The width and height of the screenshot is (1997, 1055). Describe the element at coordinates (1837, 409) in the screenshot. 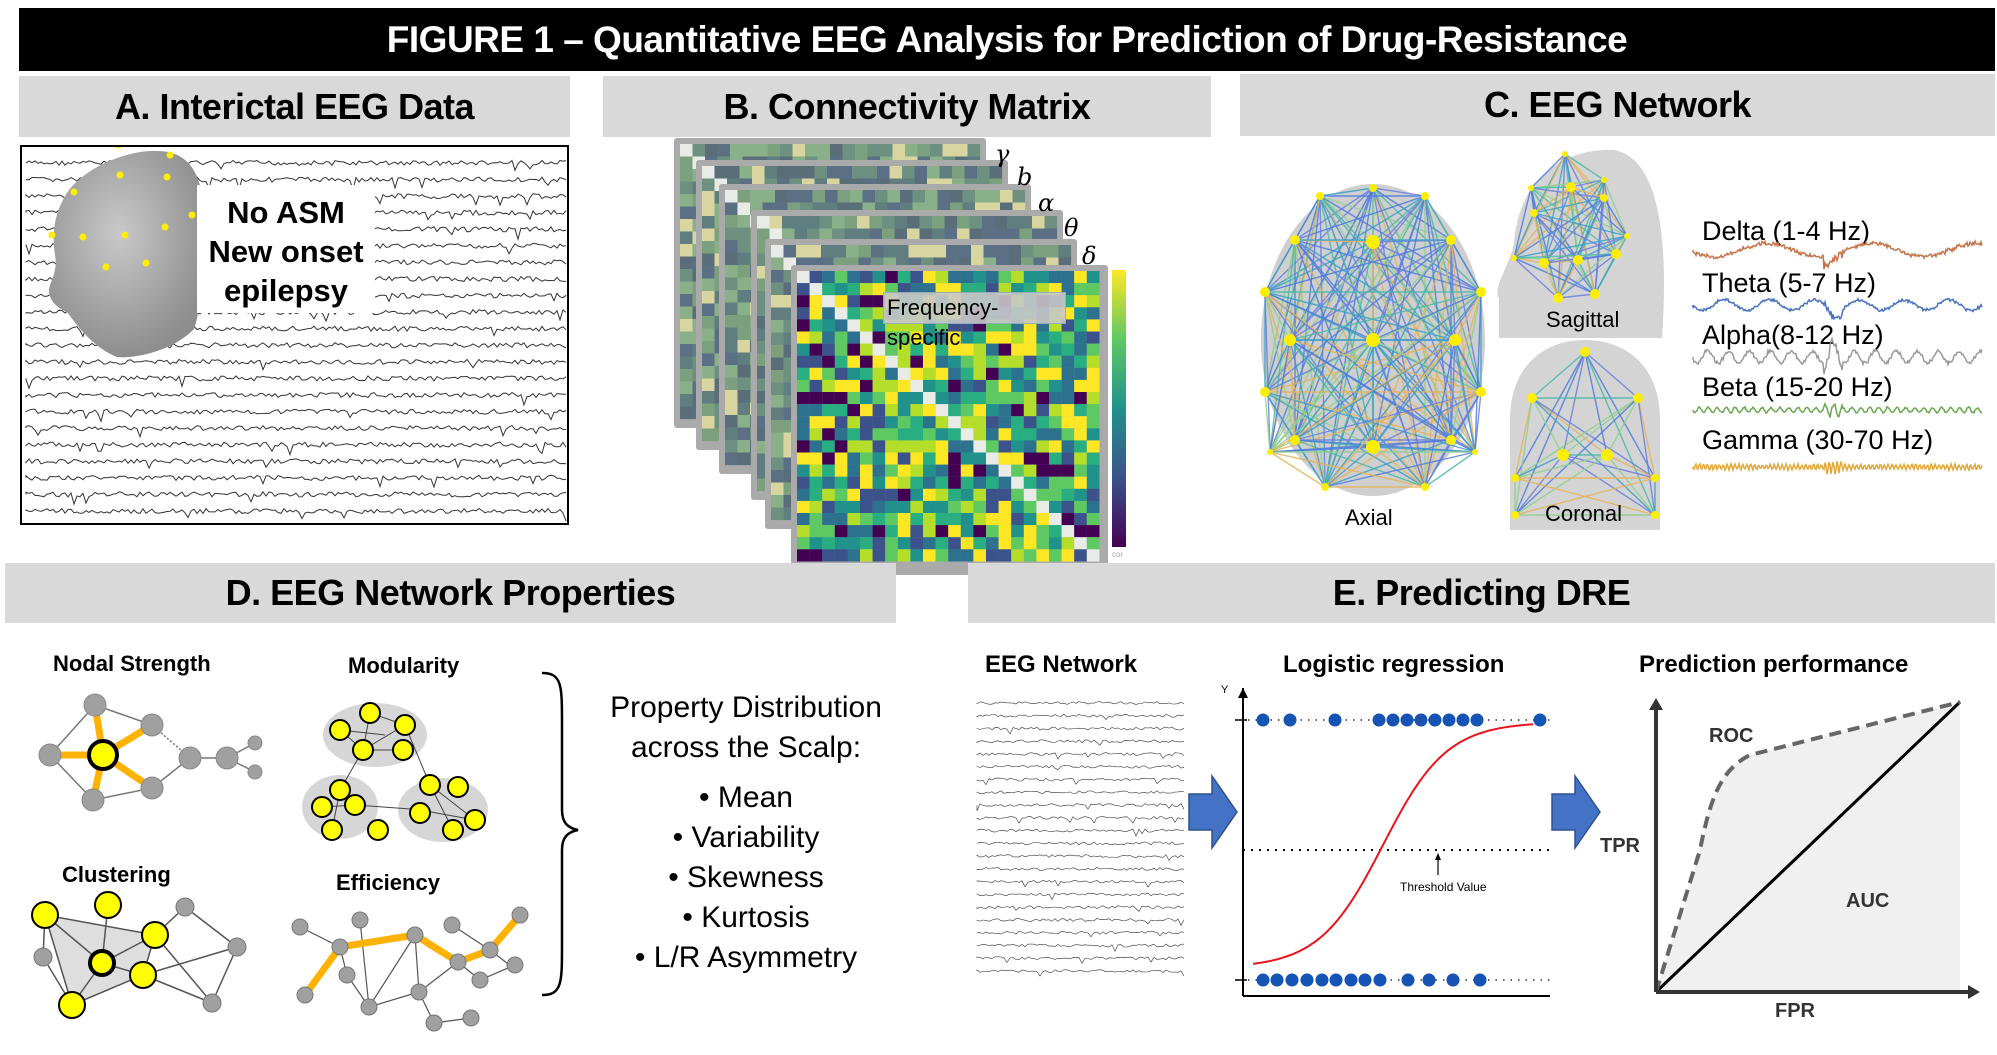

I see `band-waveform` at that location.